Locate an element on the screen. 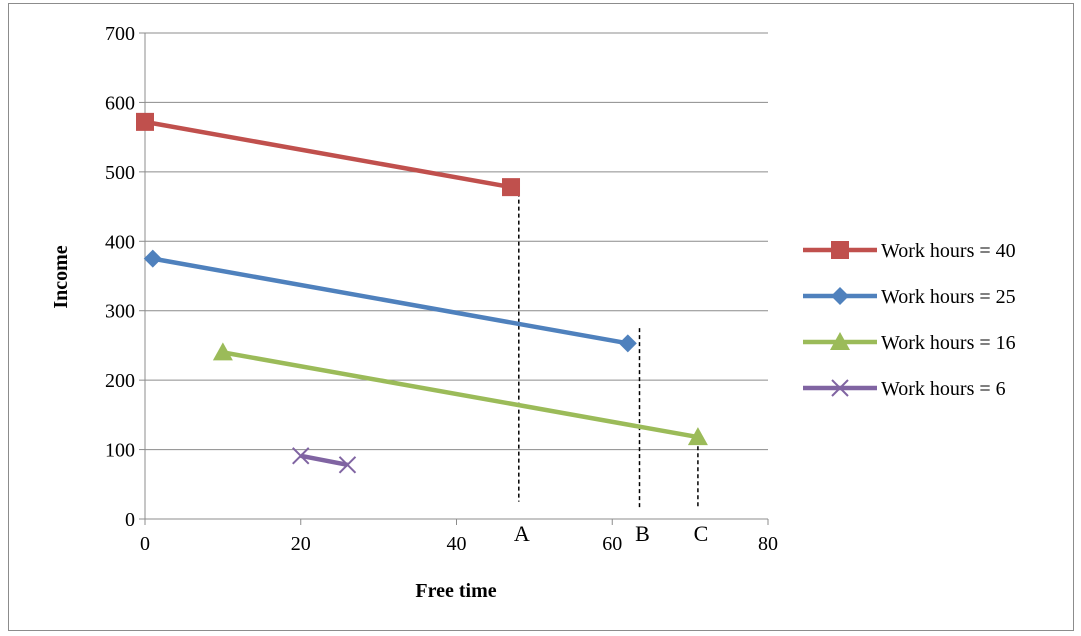 This screenshot has height=636, width=1081. y-tick-label: 400 is located at coordinates (120, 242).